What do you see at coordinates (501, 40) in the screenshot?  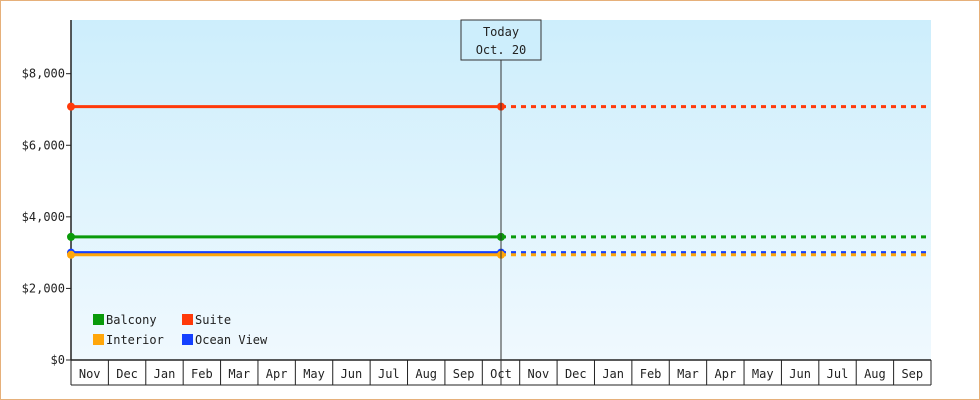 I see `today-label-box` at bounding box center [501, 40].